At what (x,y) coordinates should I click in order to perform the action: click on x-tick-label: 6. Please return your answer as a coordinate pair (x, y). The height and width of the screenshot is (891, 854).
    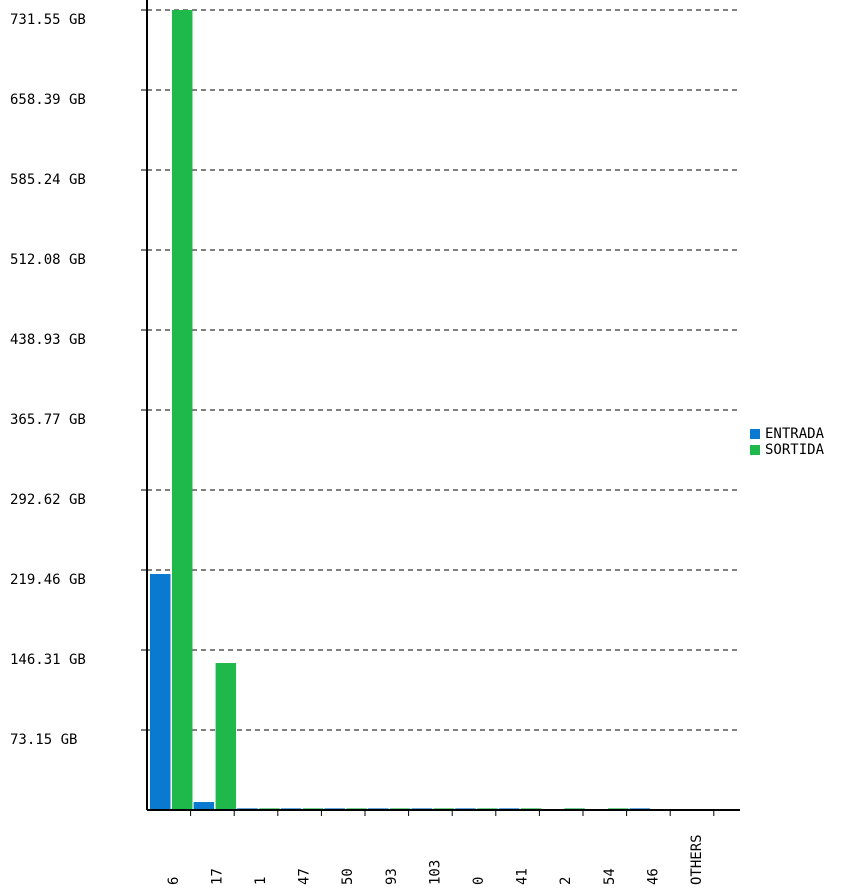
    Looking at the image, I should click on (174, 881).